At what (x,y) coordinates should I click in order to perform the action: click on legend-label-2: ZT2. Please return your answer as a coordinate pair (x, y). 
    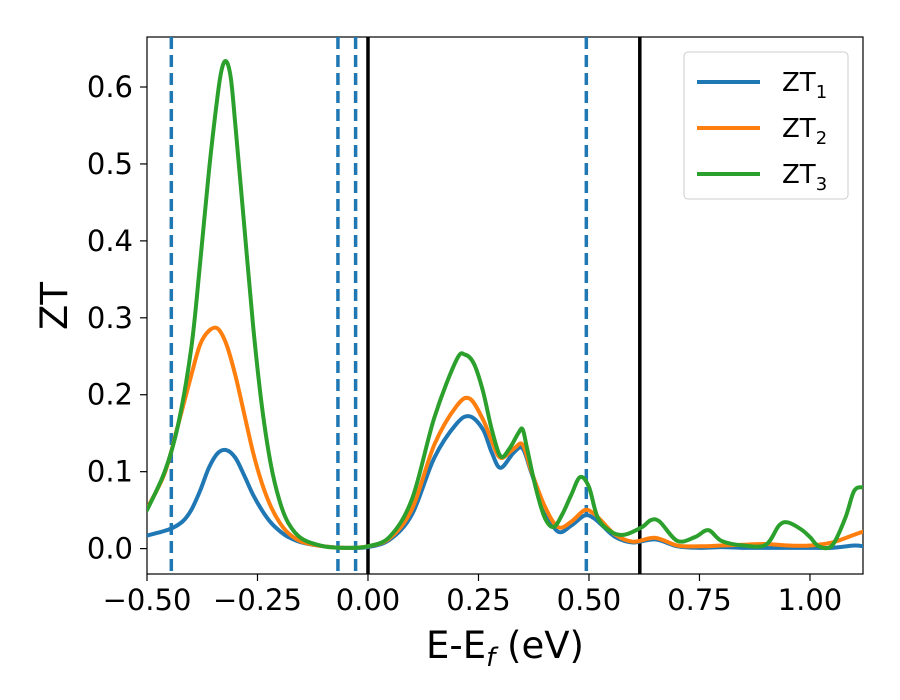
    Looking at the image, I should click on (804, 131).